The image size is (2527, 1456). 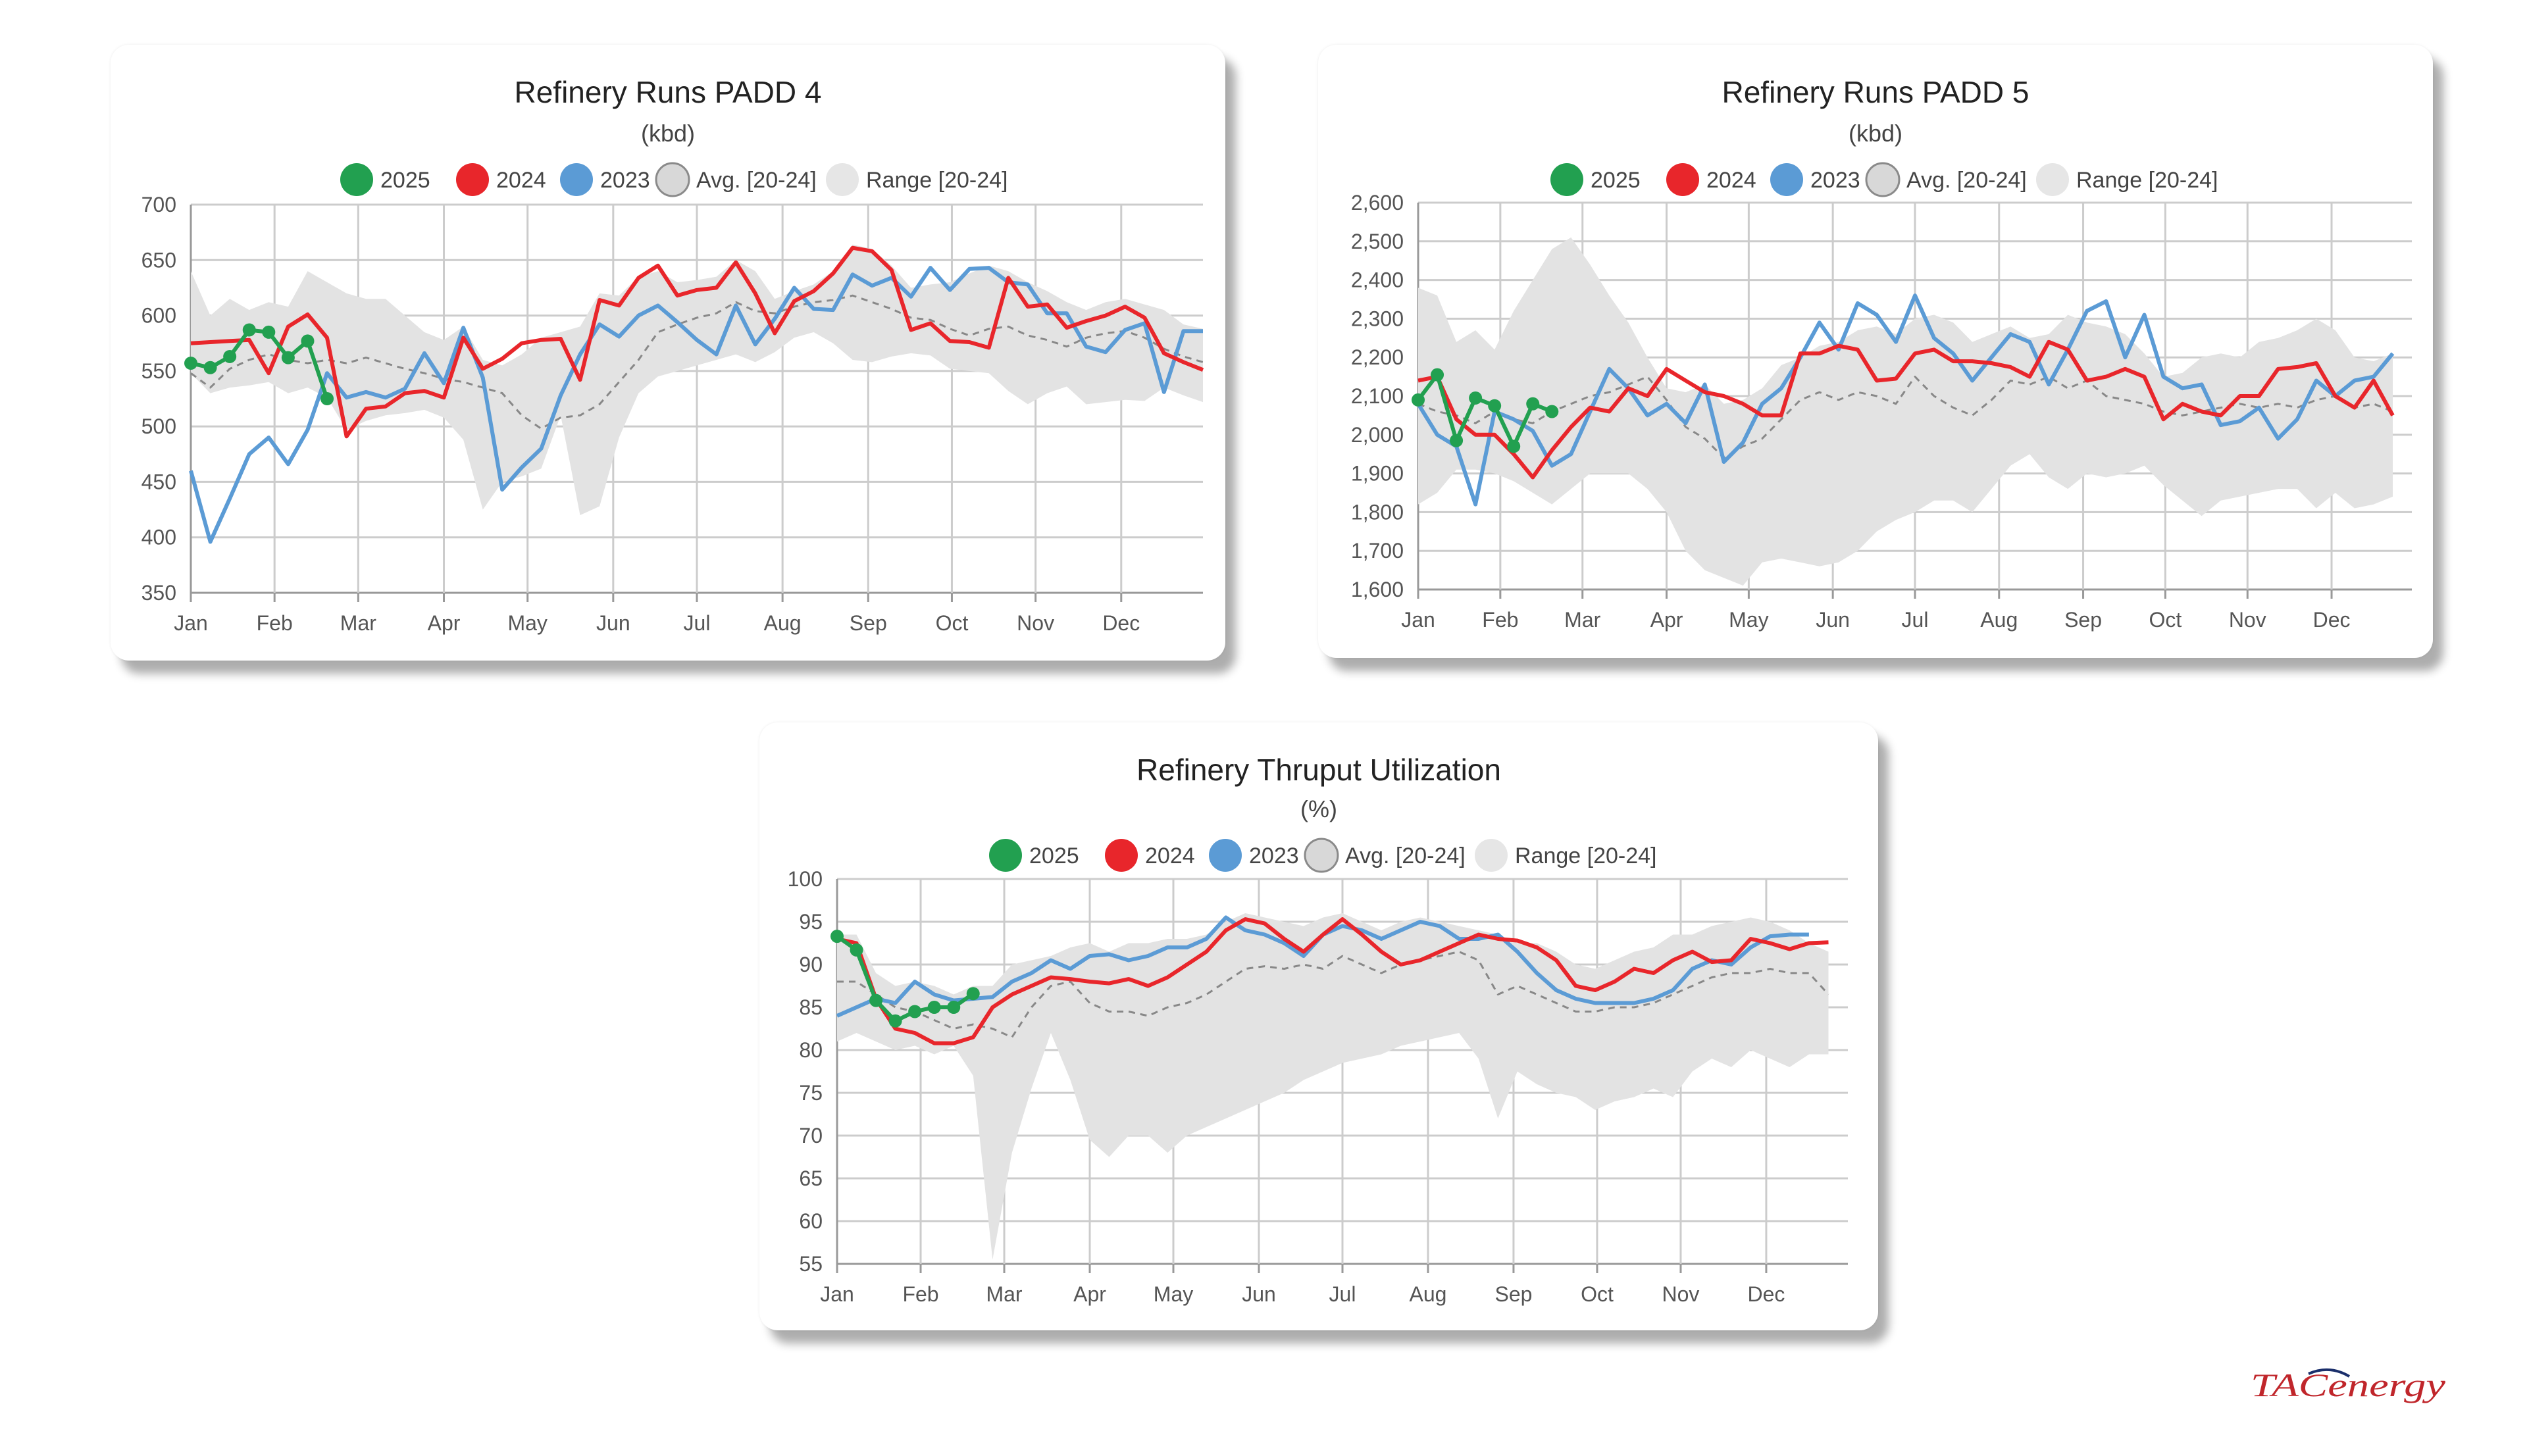 I want to click on y-tick-label: 95, so click(x=811, y=922).